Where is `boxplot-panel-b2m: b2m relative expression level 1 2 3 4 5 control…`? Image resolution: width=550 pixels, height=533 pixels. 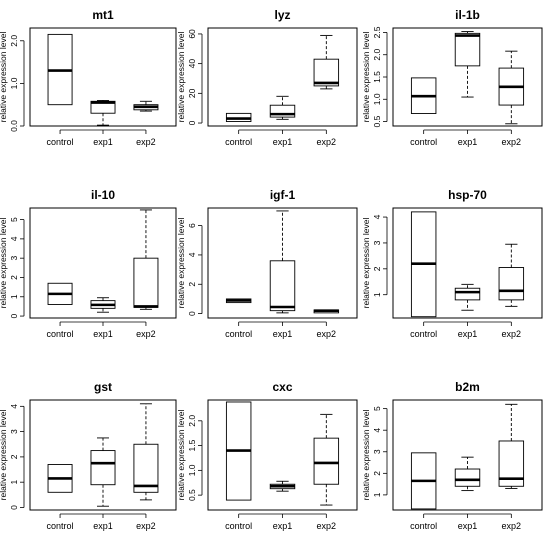 boxplot-panel-b2m: b2m relative expression level 1 2 3 4 5 control… is located at coordinates (452, 455).